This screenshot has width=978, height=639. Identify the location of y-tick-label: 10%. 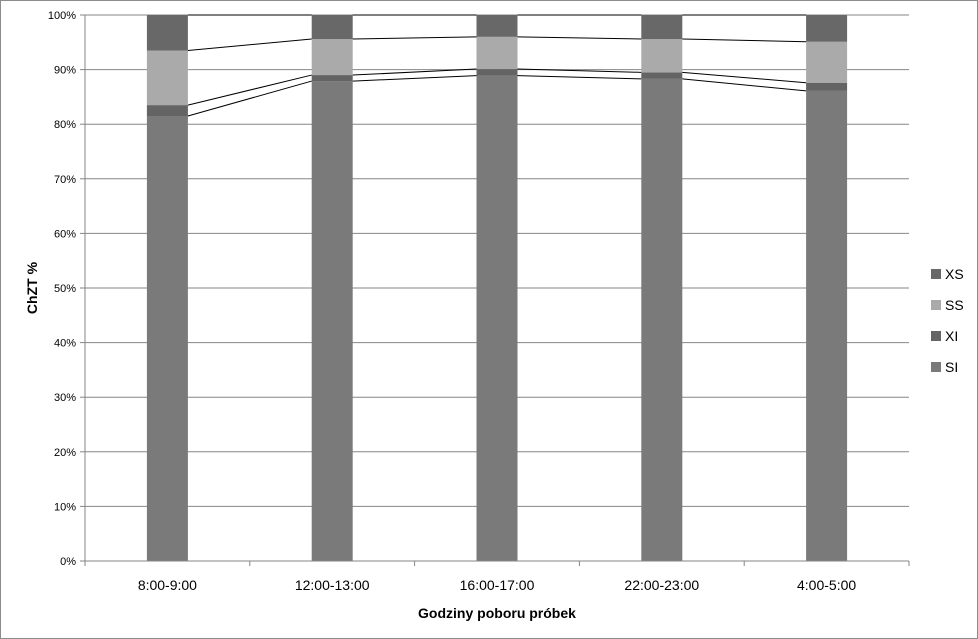
(65, 507).